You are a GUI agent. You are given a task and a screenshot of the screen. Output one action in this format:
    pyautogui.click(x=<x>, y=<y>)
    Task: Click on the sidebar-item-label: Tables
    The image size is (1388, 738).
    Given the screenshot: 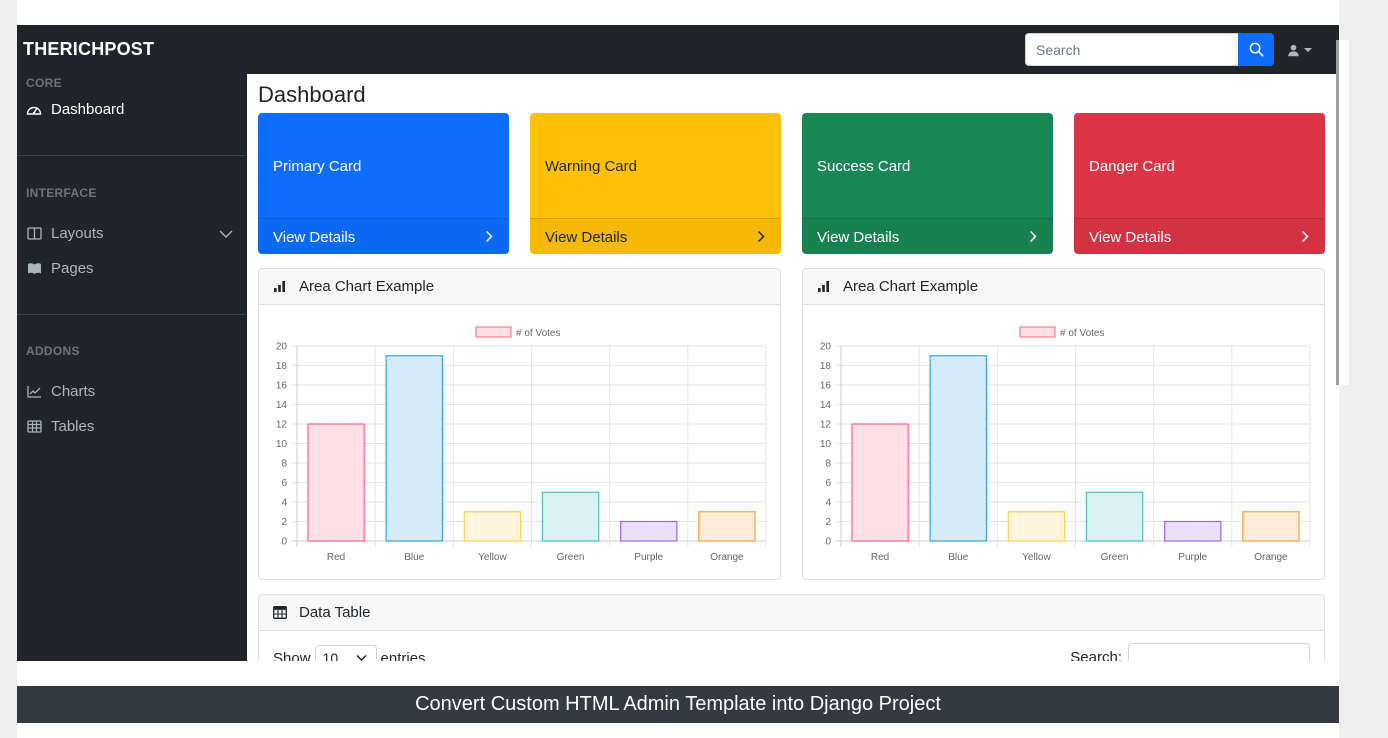 What is the action you would take?
    pyautogui.click(x=73, y=426)
    